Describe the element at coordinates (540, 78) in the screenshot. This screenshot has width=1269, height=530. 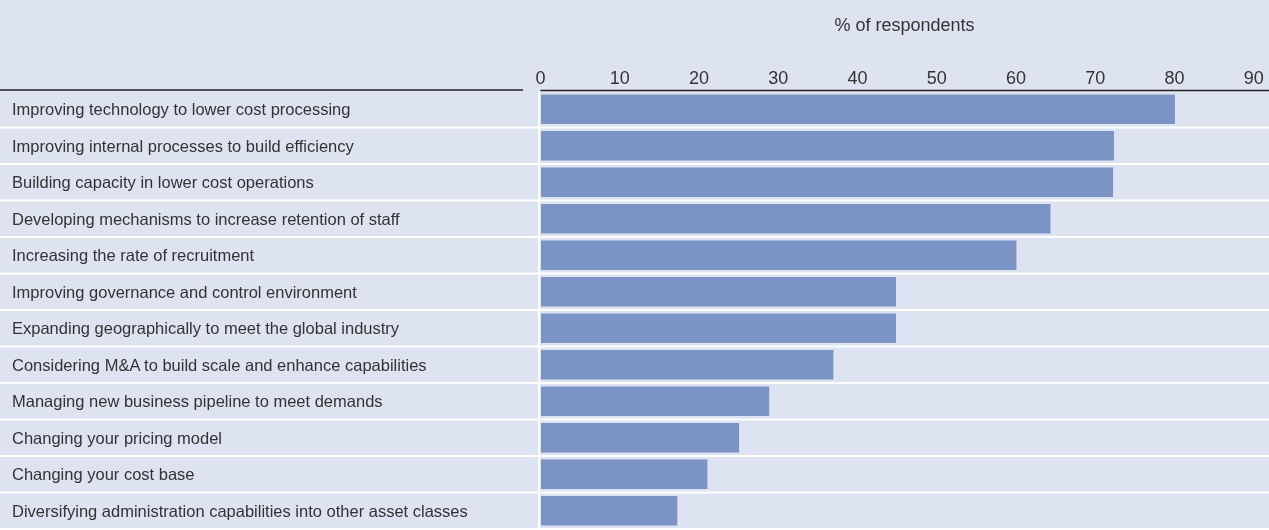
I see `x-tick-label: 0` at that location.